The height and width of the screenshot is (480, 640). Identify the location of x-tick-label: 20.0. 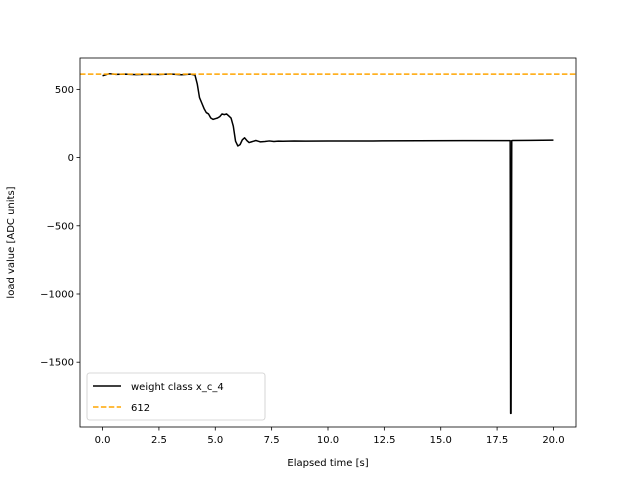
(553, 440).